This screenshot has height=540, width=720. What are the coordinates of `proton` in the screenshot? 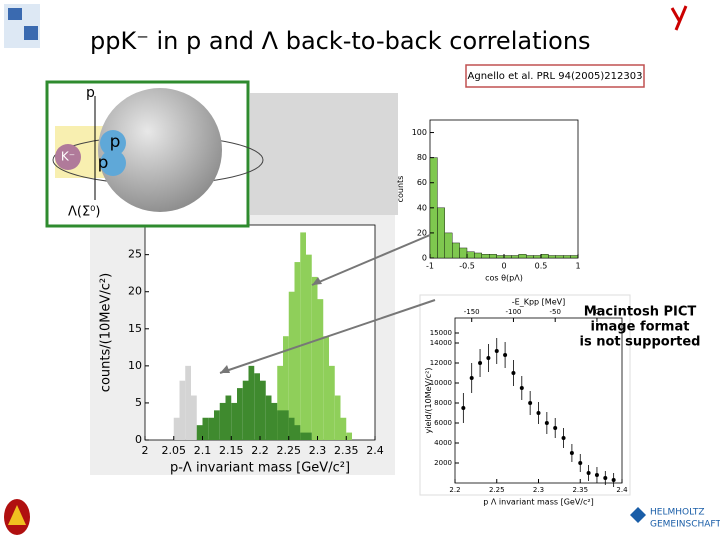 It's located at (113, 143).